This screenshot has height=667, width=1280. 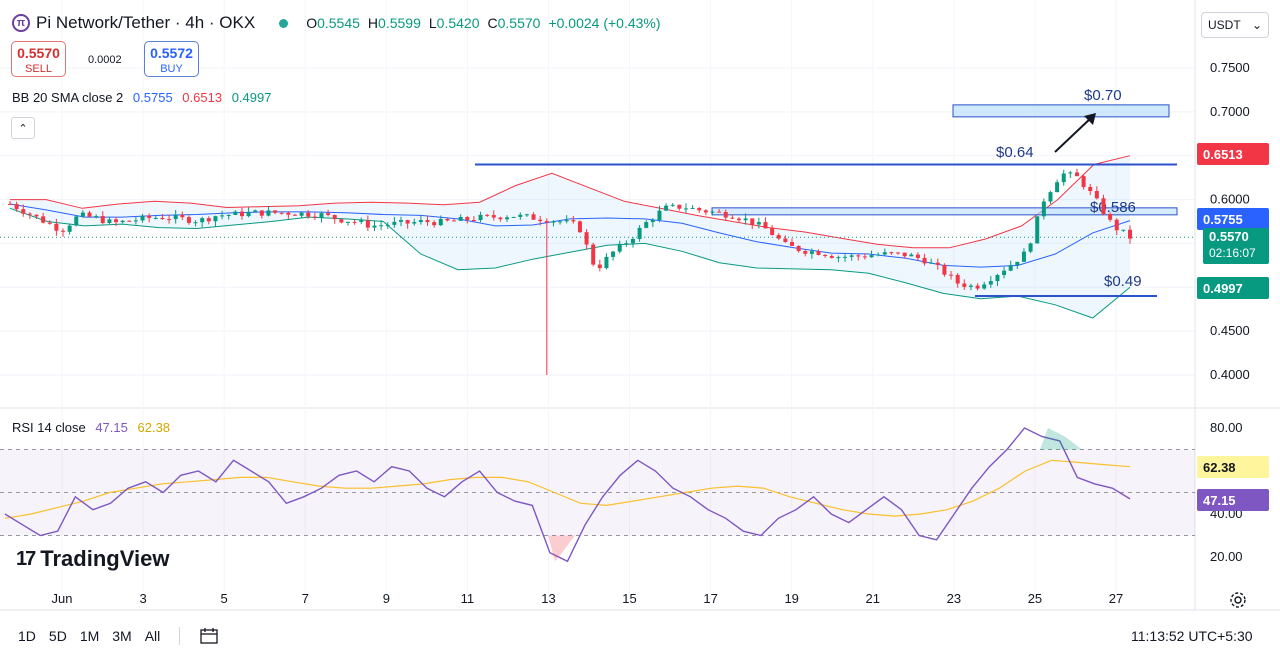 I want to click on calendar-range-icon, so click(x=210, y=636).